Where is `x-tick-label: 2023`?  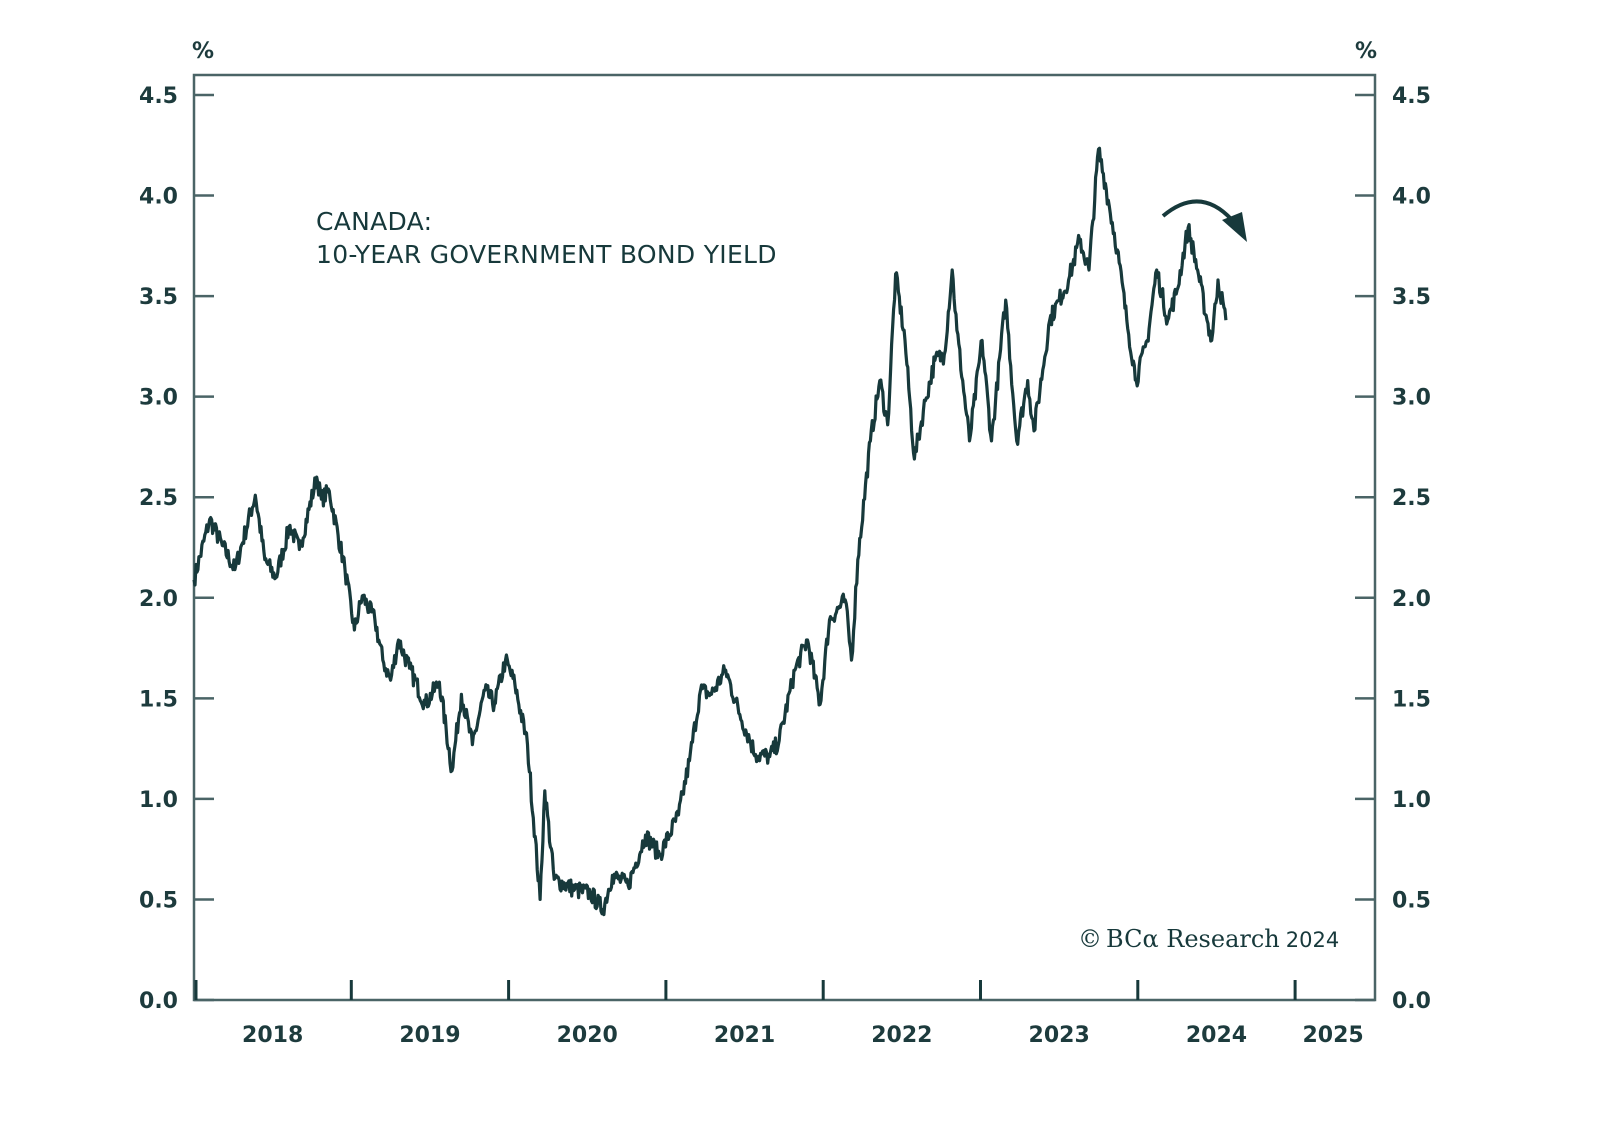 x-tick-label: 2023 is located at coordinates (1059, 1035).